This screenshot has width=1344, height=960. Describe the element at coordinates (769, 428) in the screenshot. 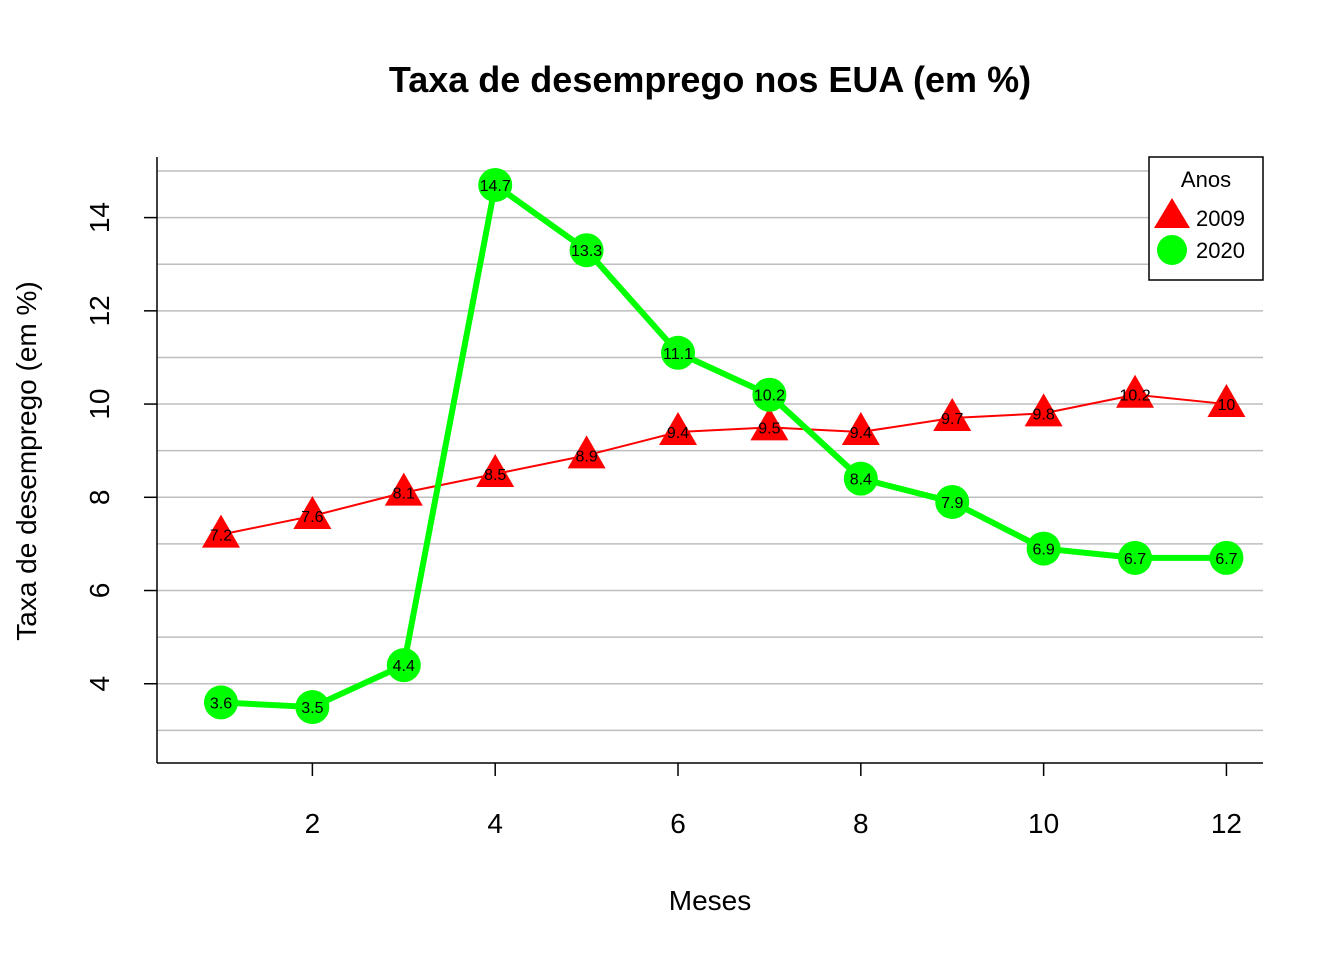

I see `data-label: 9.5` at that location.